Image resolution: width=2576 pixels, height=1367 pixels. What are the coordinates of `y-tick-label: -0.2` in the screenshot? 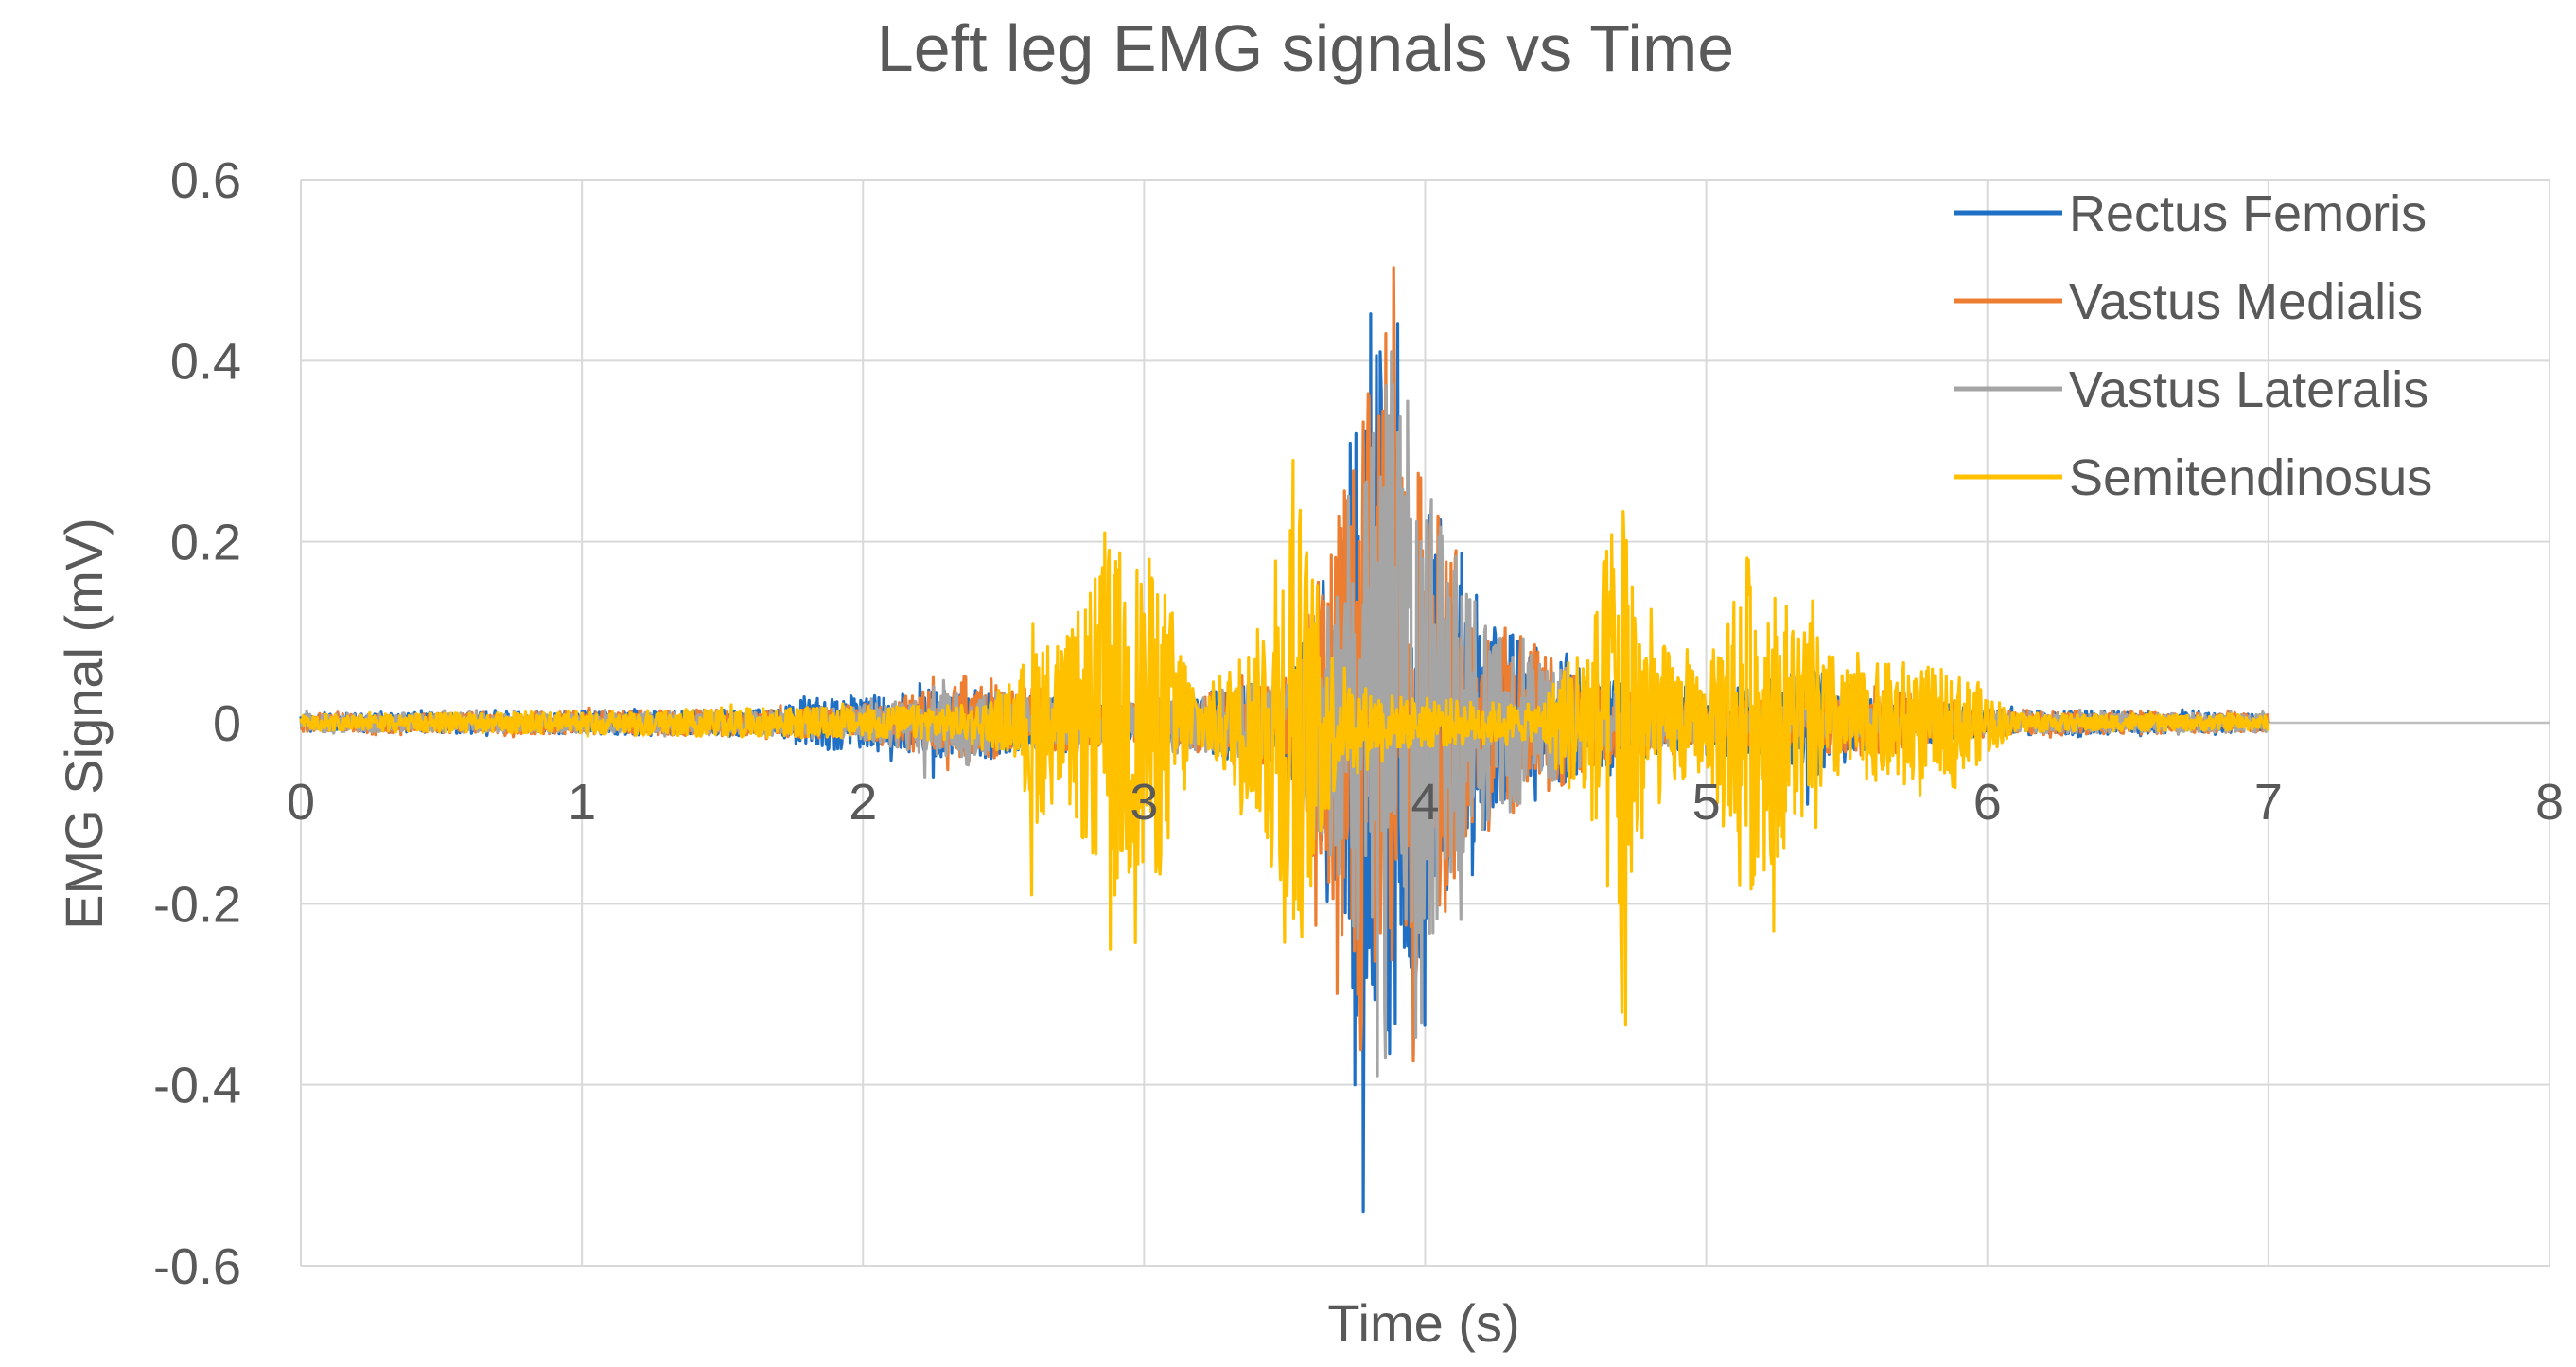 It's located at (197, 904).